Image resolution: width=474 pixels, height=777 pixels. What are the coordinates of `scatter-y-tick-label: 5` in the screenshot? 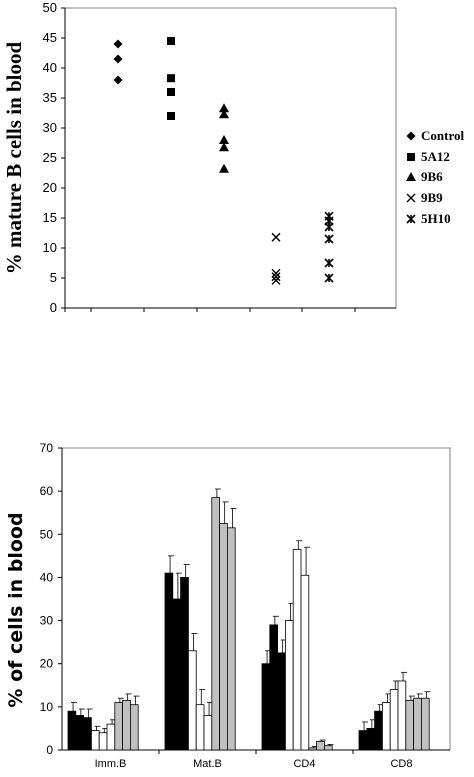 It's located at (53, 277).